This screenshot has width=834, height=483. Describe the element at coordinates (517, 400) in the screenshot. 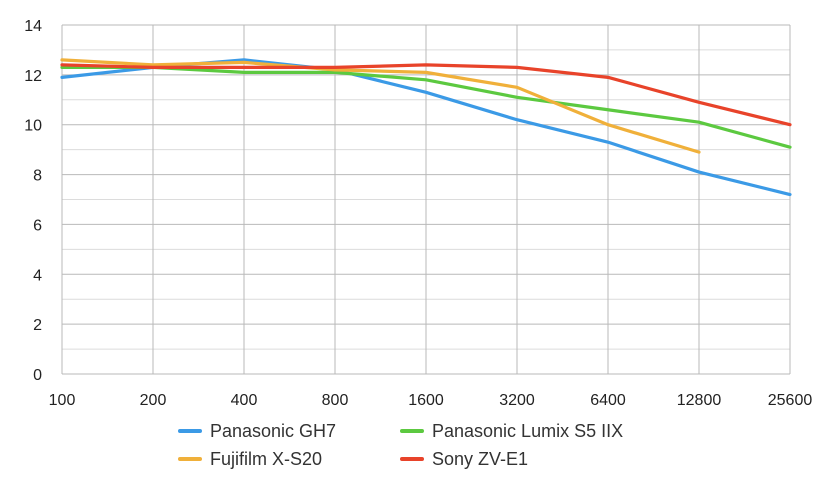

I see `x-tick-label: 3200` at that location.